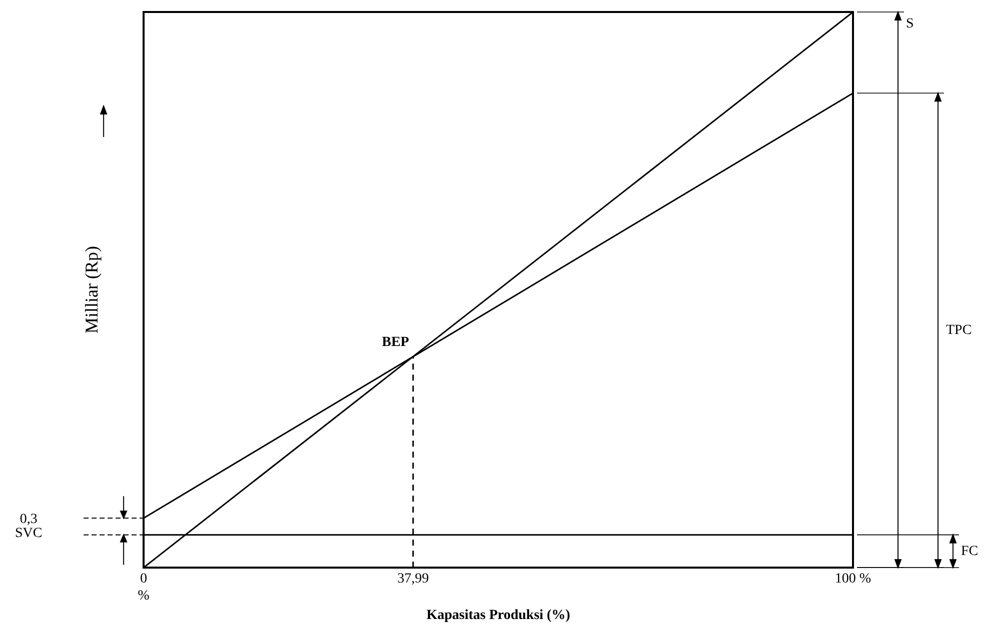  I want to click on y-axis-title: Milliar (Rp), so click(92, 290).